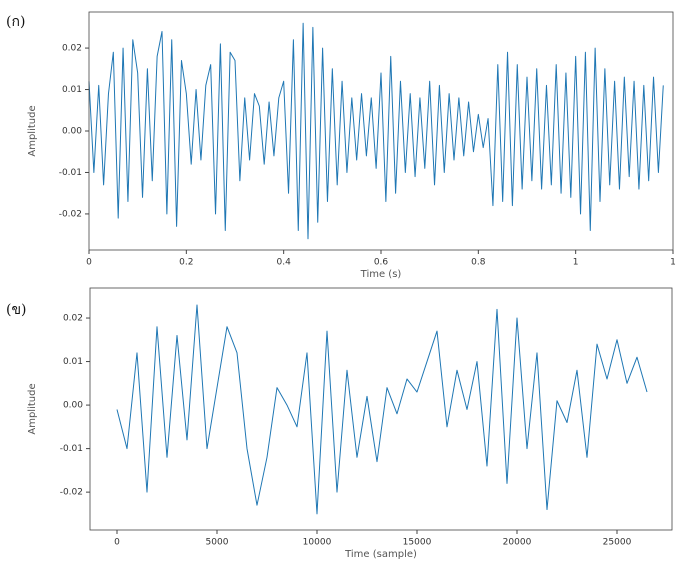  Describe the element at coordinates (517, 543) in the screenshot. I see `x-tick-label: 20000` at that location.